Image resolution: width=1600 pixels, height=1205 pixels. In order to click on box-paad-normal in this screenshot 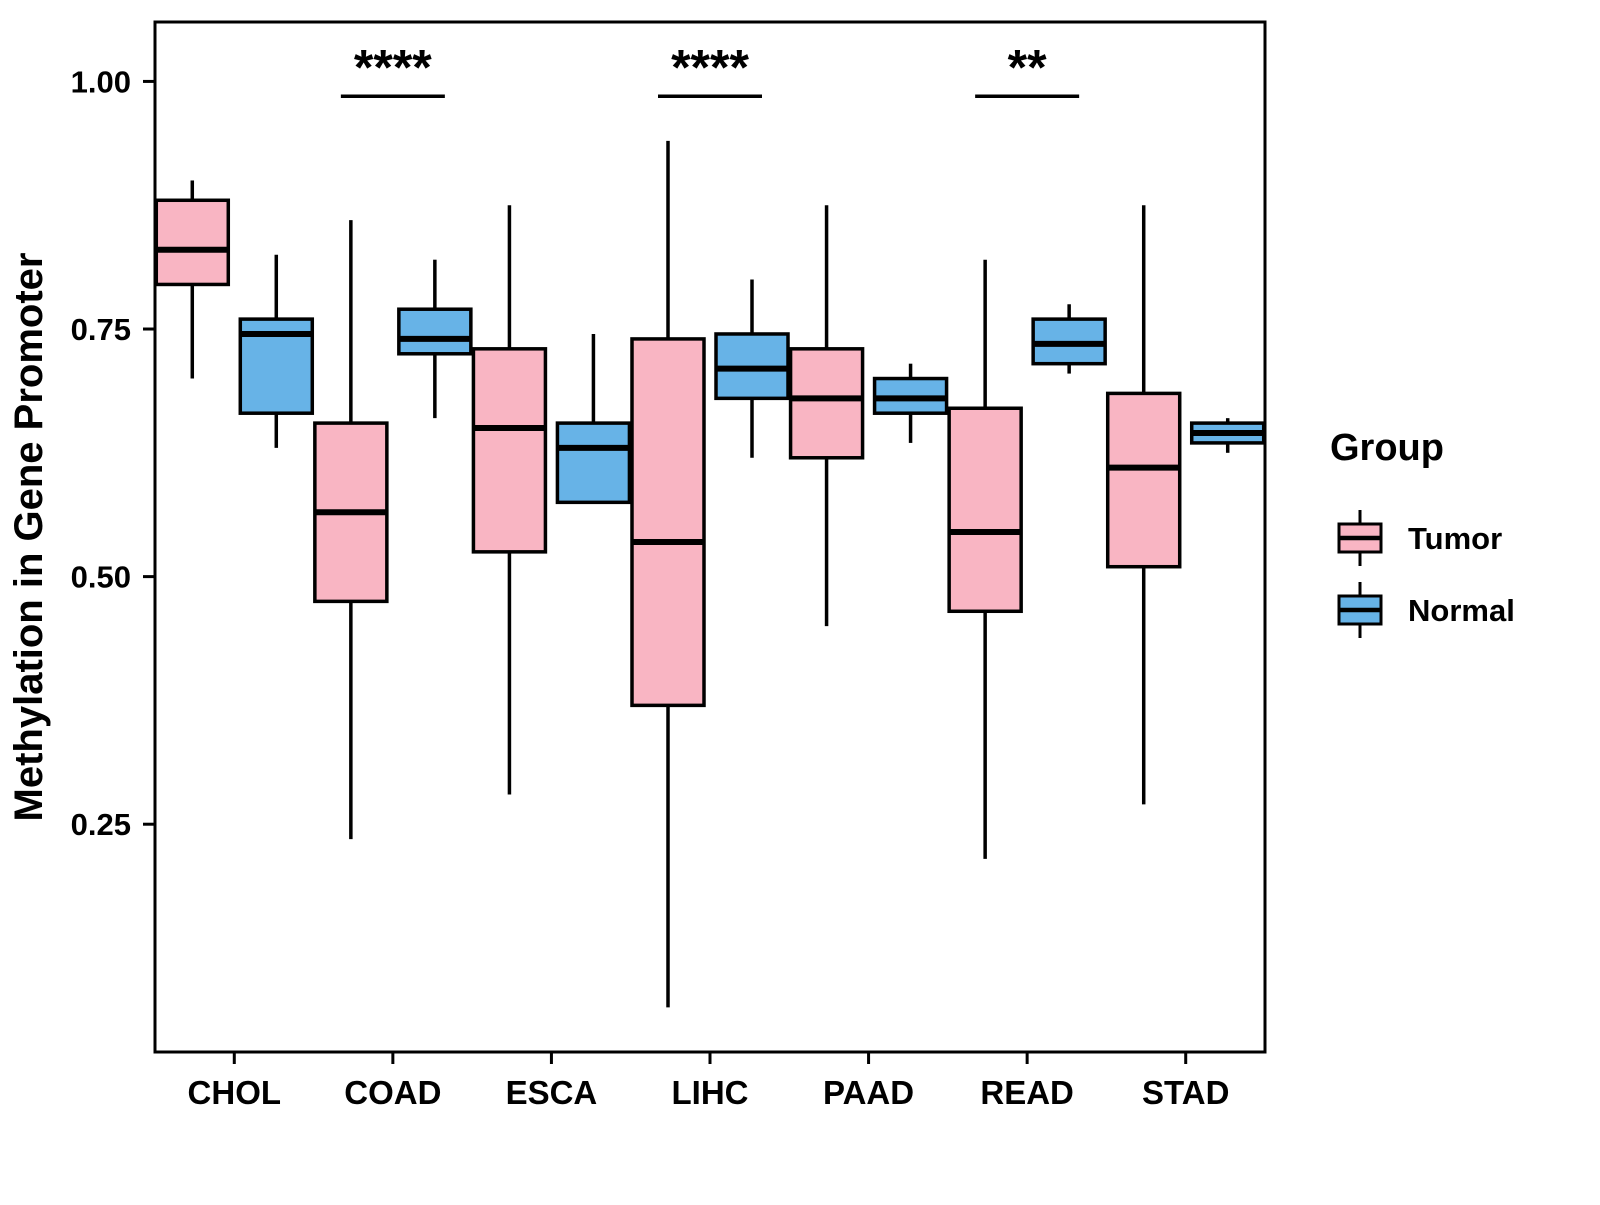, I will do `click(910, 403)`.